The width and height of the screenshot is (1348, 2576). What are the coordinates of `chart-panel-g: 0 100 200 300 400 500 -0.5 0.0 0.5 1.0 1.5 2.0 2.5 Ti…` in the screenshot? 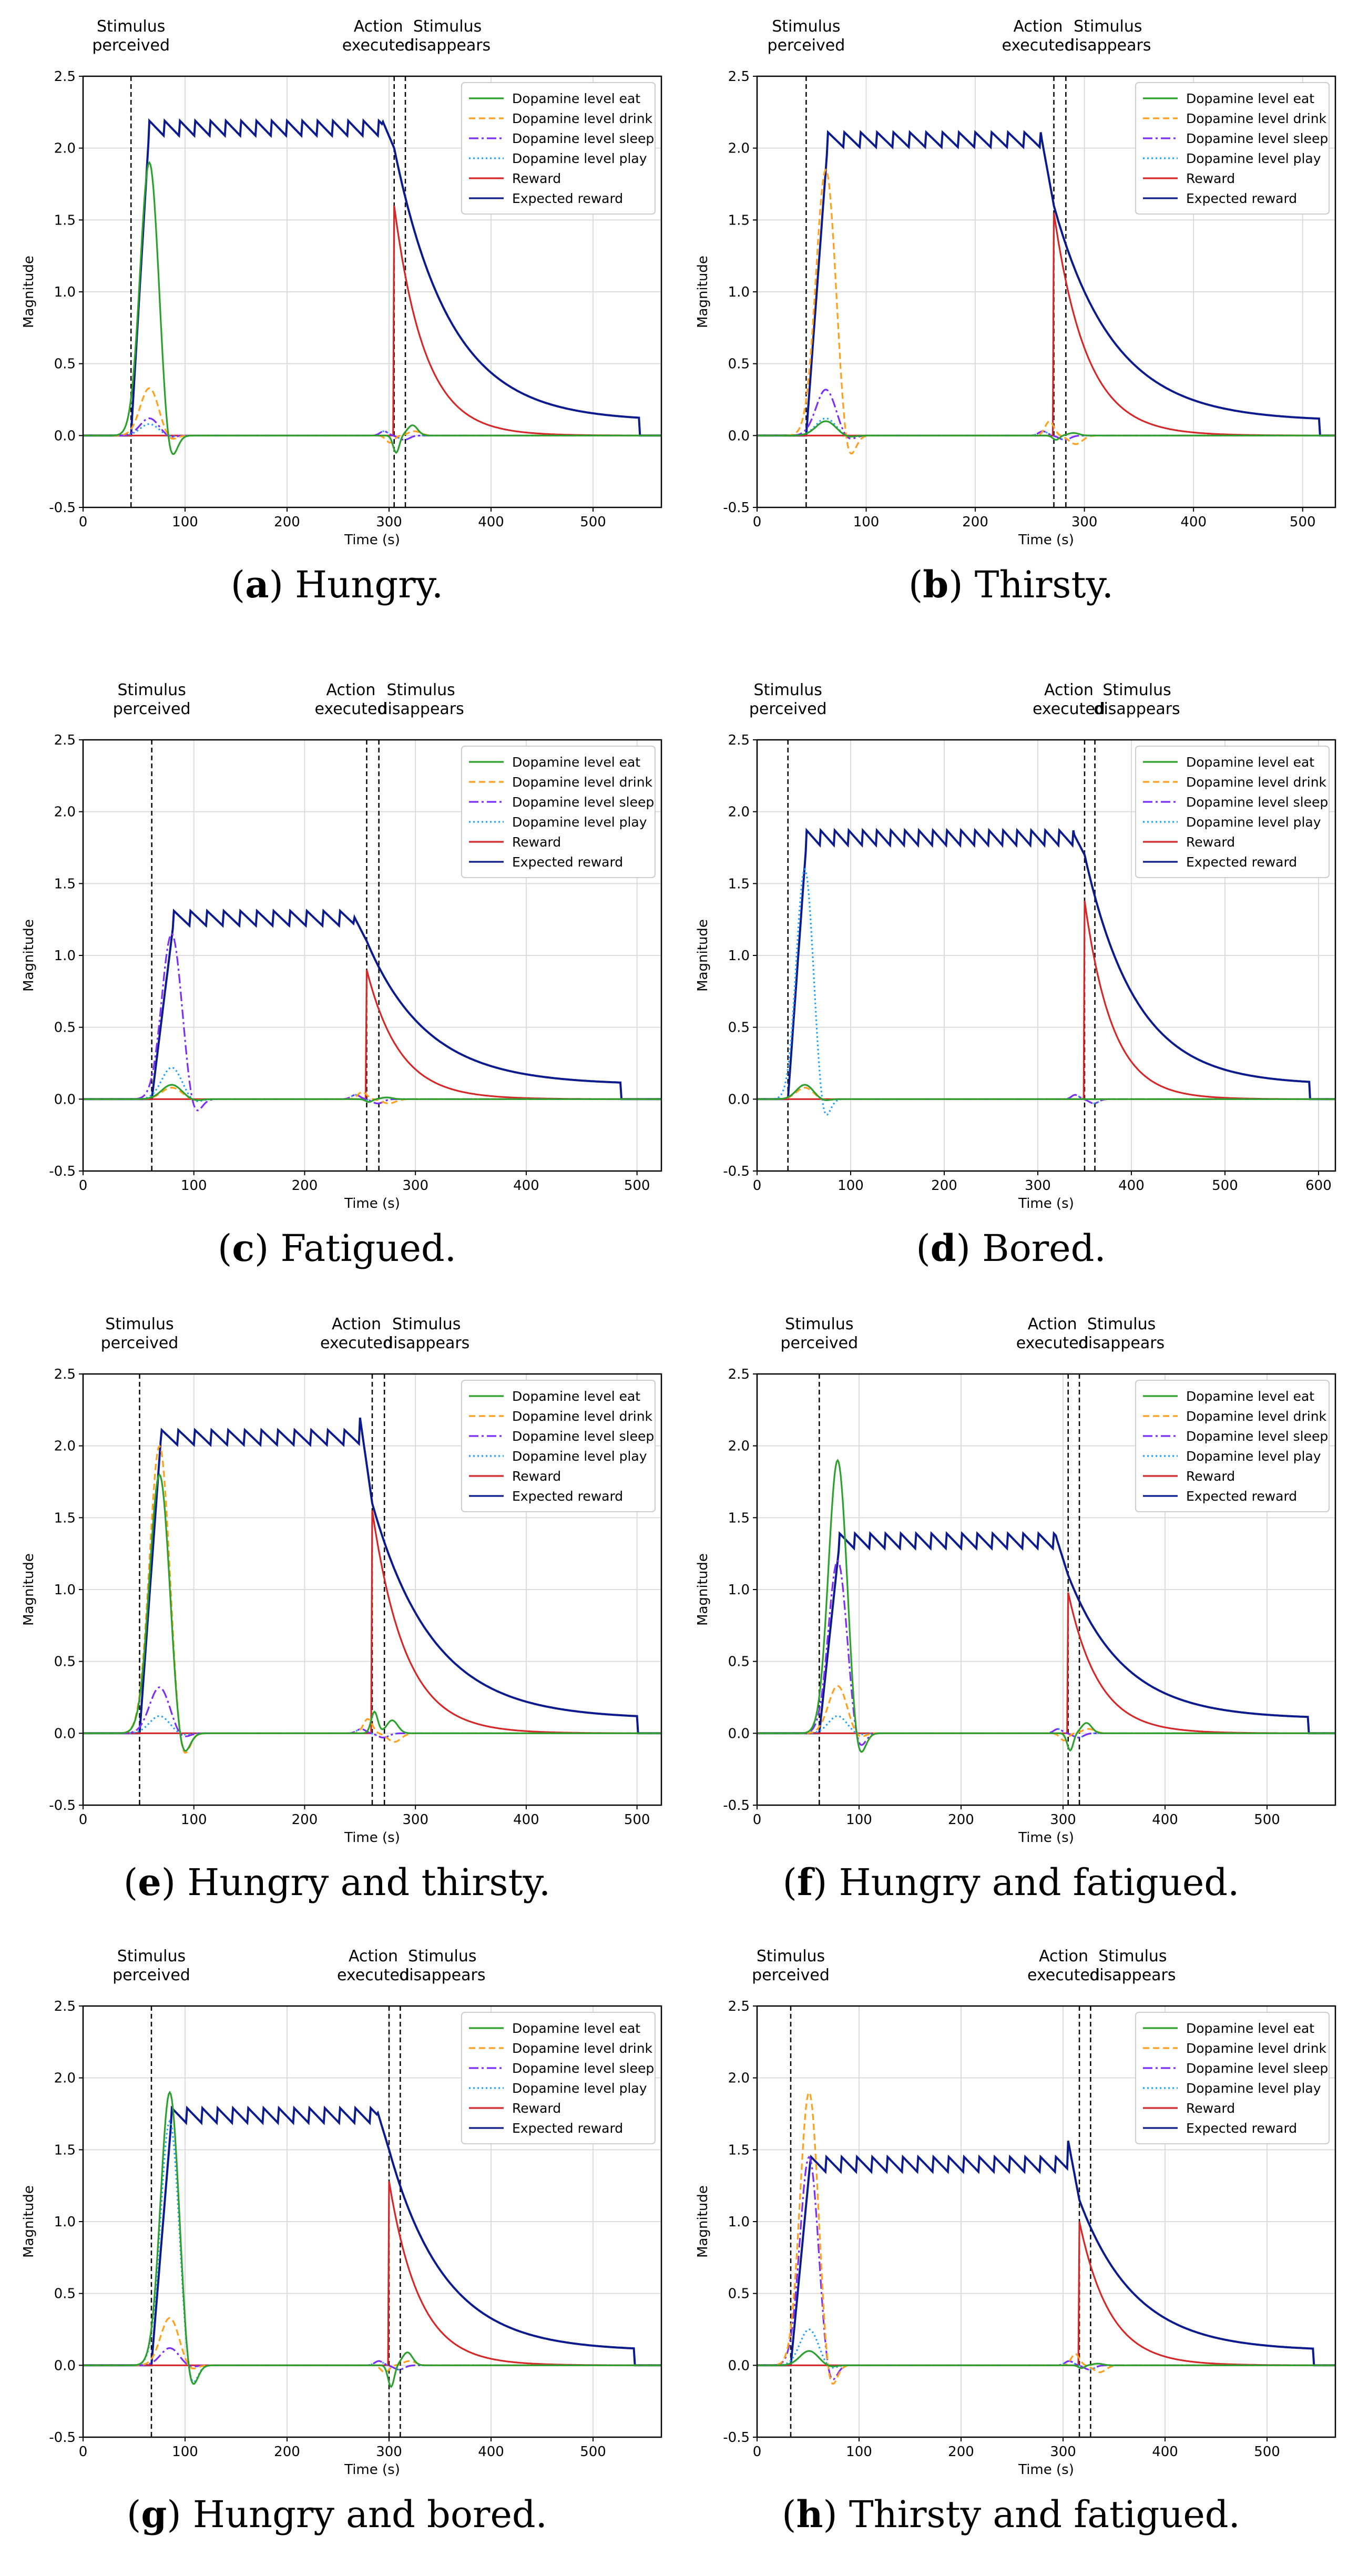 It's located at (341, 2212).